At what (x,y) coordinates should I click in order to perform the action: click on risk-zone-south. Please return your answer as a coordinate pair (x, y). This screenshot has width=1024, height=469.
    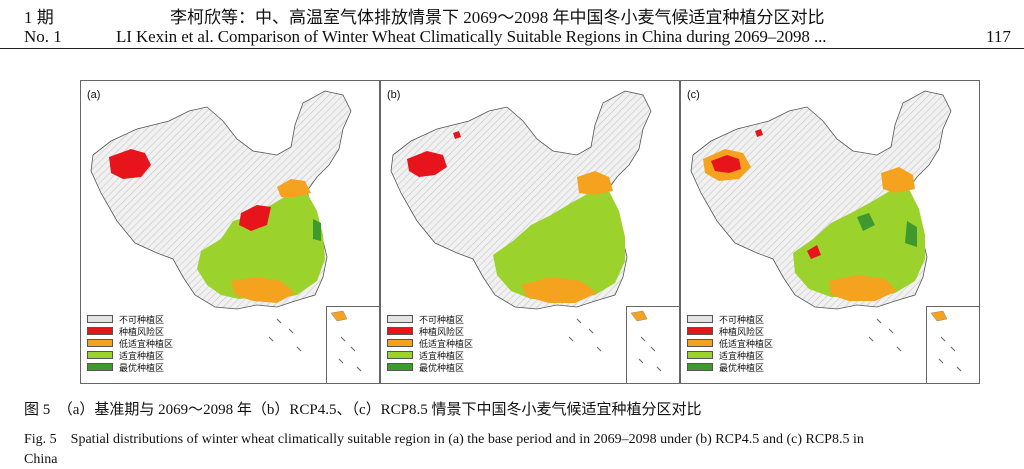
    Looking at the image, I should click on (814, 252).